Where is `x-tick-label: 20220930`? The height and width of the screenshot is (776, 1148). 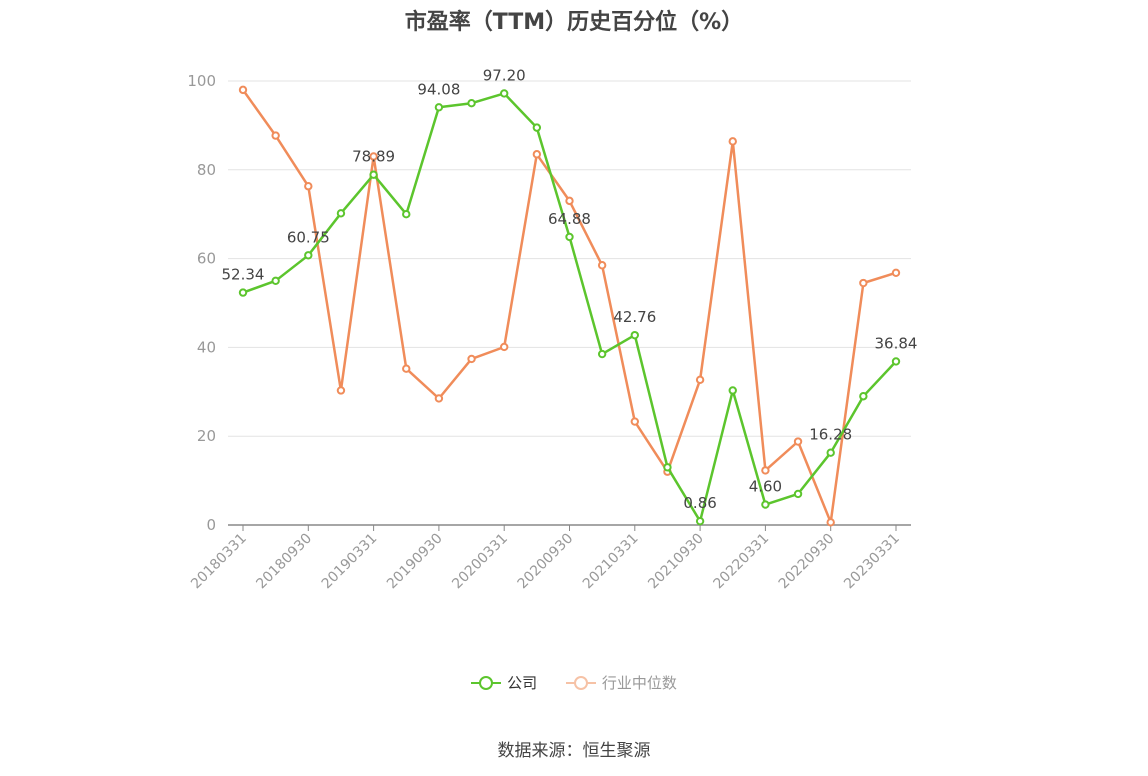
x-tick-label: 20220930 is located at coordinates (807, 562).